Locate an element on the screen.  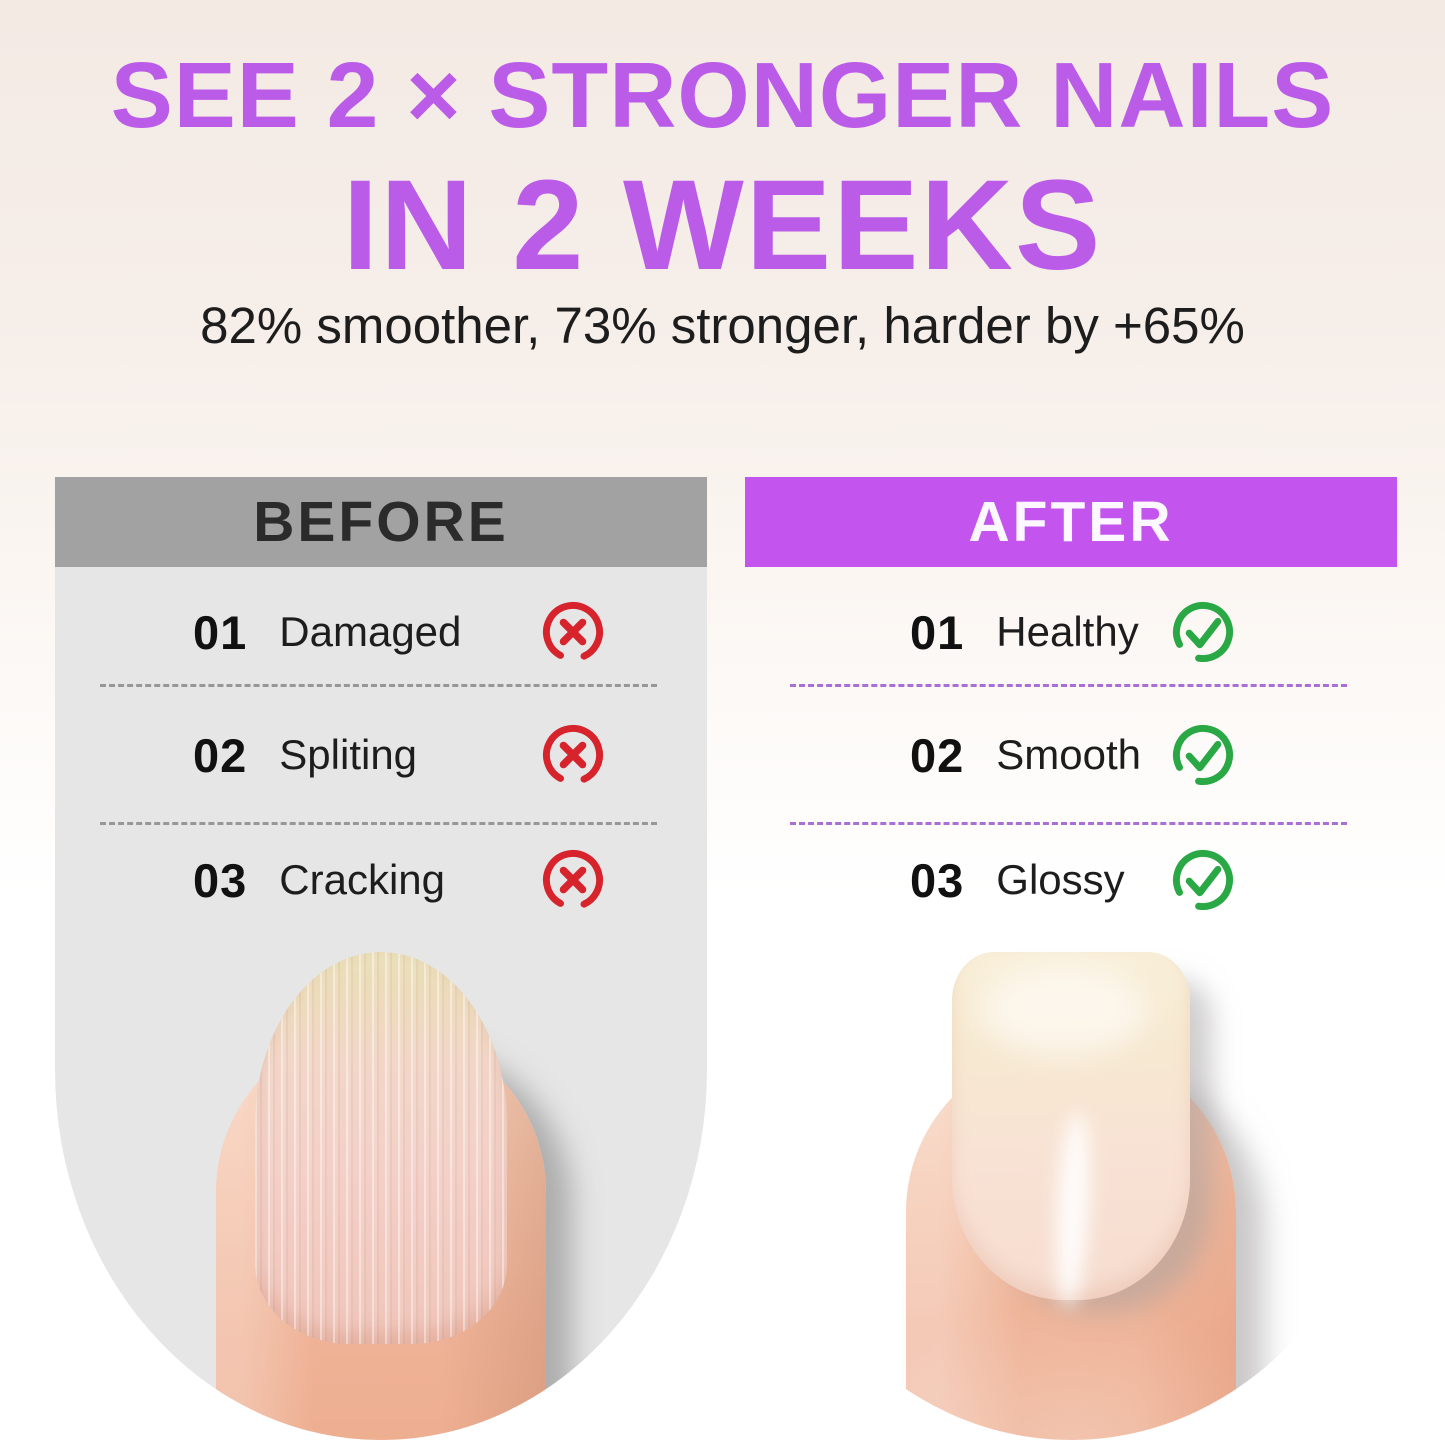
healthy-nail-photo is located at coordinates (1071, 1196).